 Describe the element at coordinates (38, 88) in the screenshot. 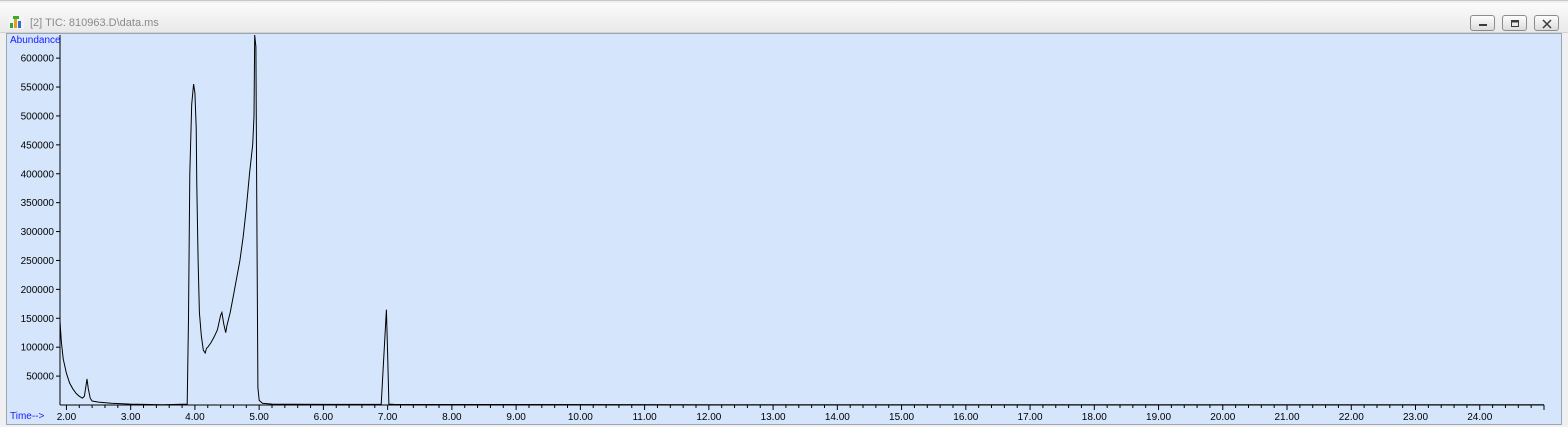

I see `y-tick-label: 550000` at that location.